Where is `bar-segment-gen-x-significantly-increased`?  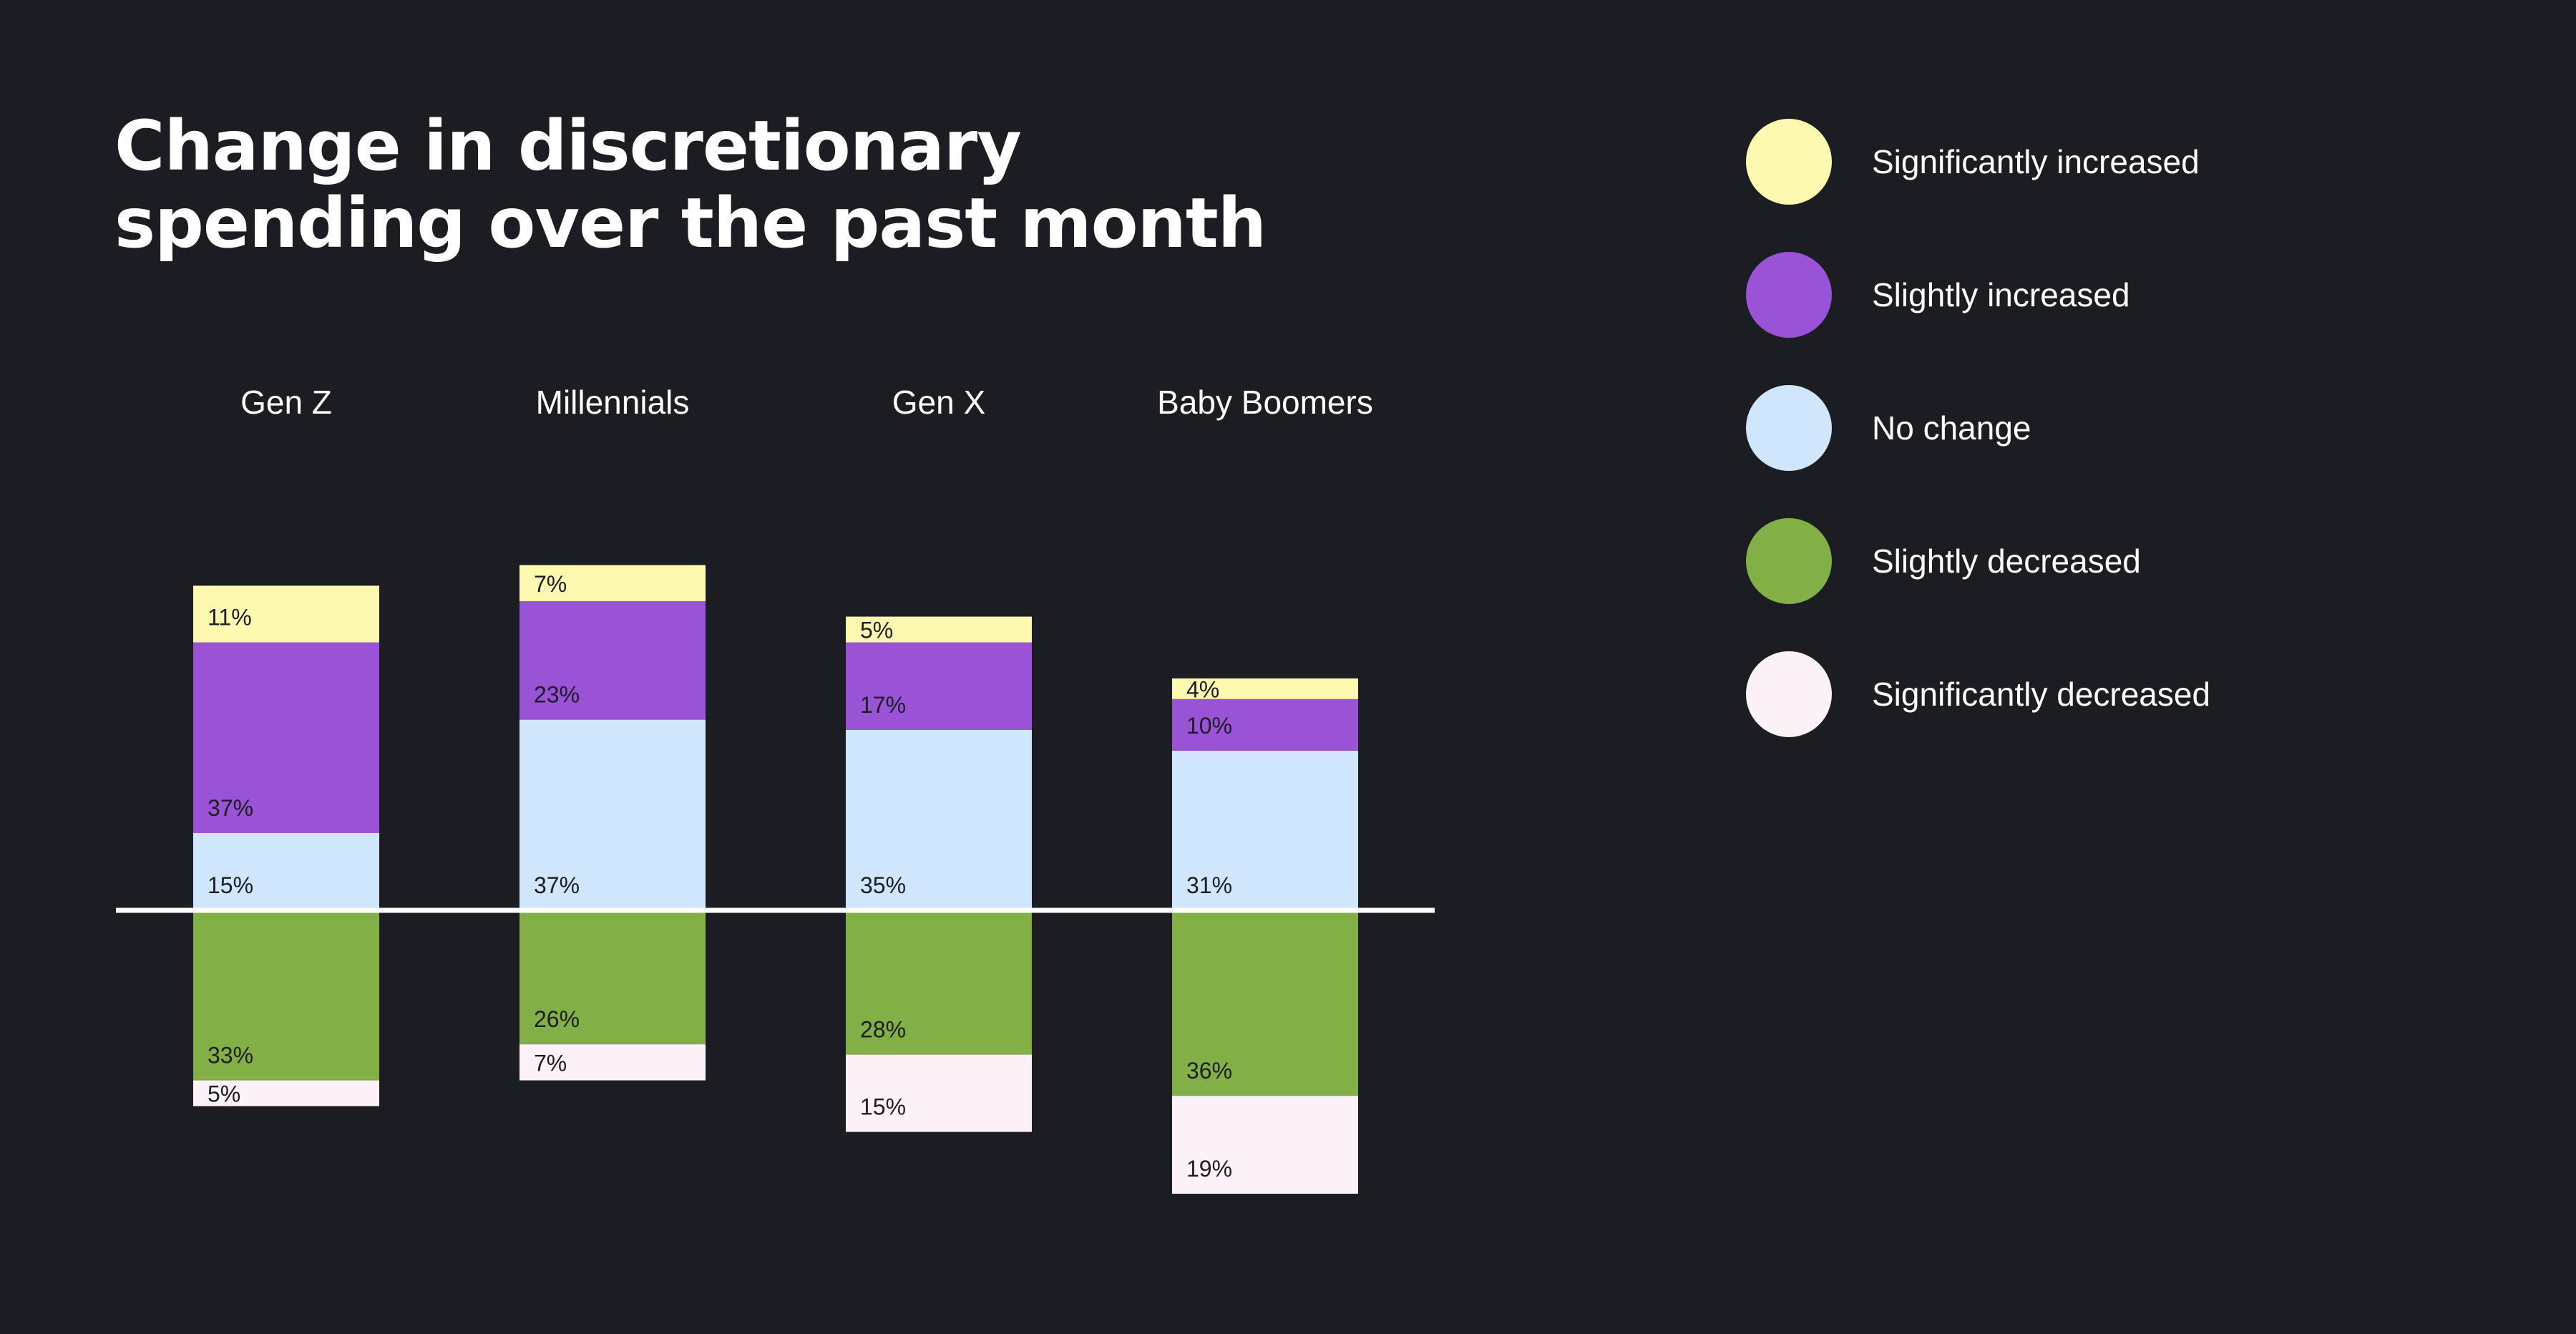
bar-segment-gen-x-significantly-increased is located at coordinates (939, 629).